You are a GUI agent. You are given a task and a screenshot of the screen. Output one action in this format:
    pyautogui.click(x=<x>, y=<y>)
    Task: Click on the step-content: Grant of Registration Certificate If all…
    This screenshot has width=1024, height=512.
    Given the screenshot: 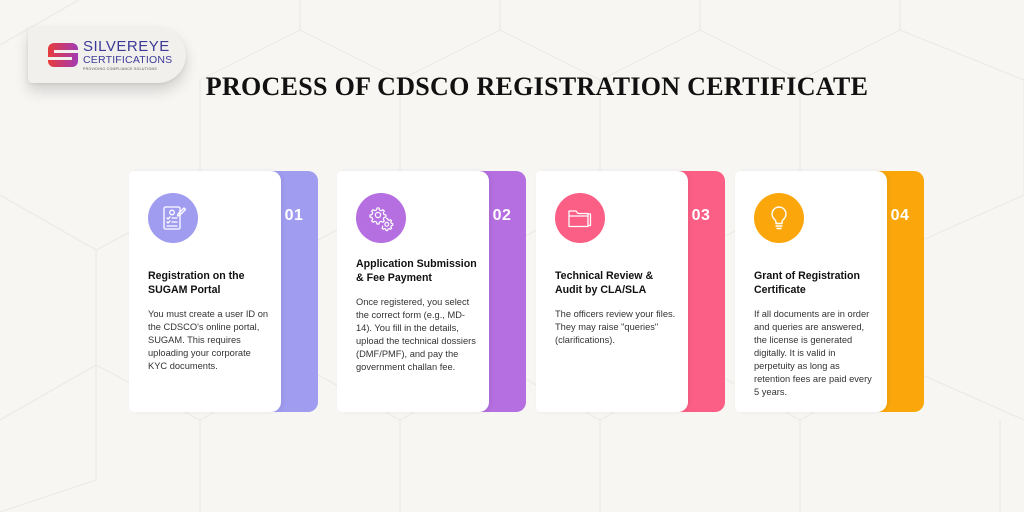 What is the action you would take?
    pyautogui.click(x=811, y=291)
    